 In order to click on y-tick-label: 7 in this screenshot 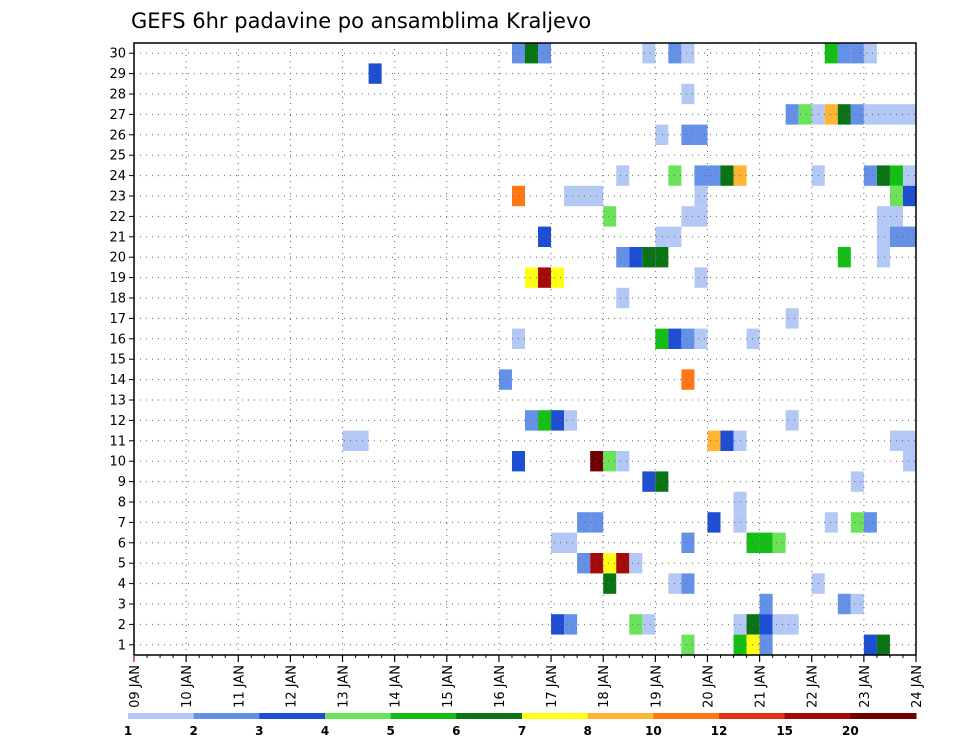, I will do `click(122, 523)`.